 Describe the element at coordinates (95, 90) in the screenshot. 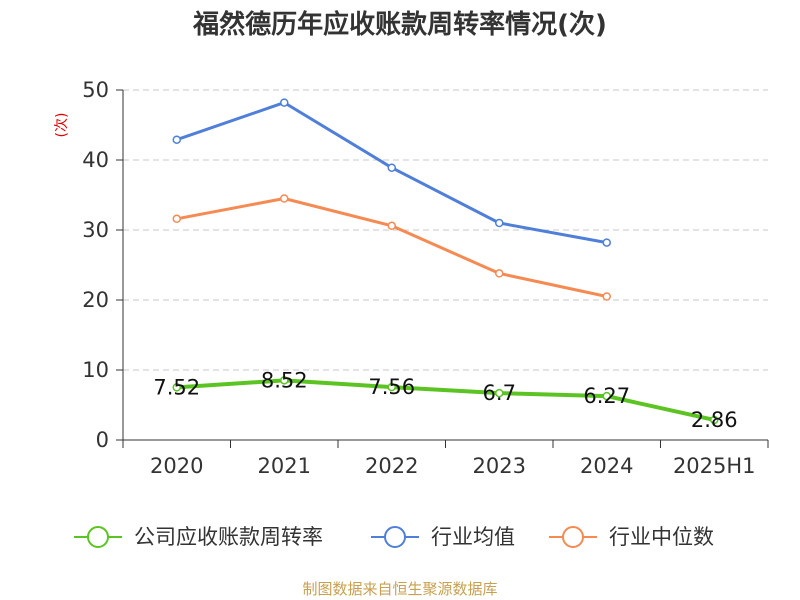

I see `y-tick-label: 50` at that location.